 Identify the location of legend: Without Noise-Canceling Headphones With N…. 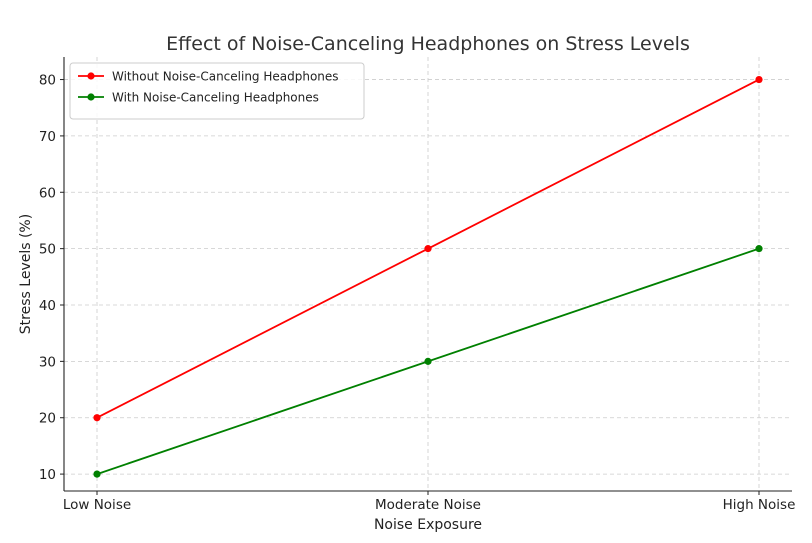
(217, 91).